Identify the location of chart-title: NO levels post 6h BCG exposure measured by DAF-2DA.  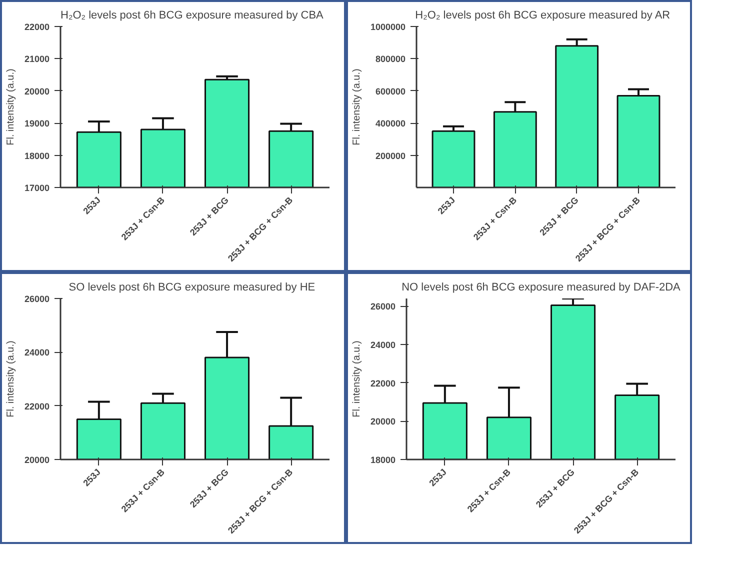
(542, 288).